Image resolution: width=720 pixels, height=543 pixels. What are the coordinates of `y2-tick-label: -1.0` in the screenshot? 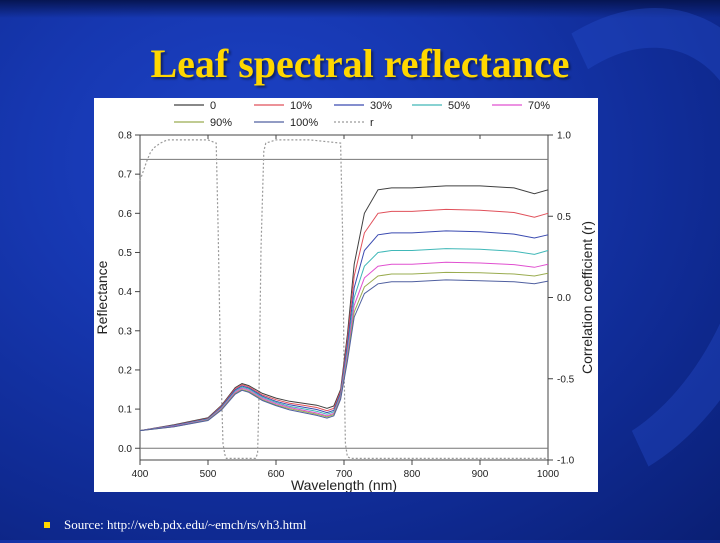 It's located at (566, 461).